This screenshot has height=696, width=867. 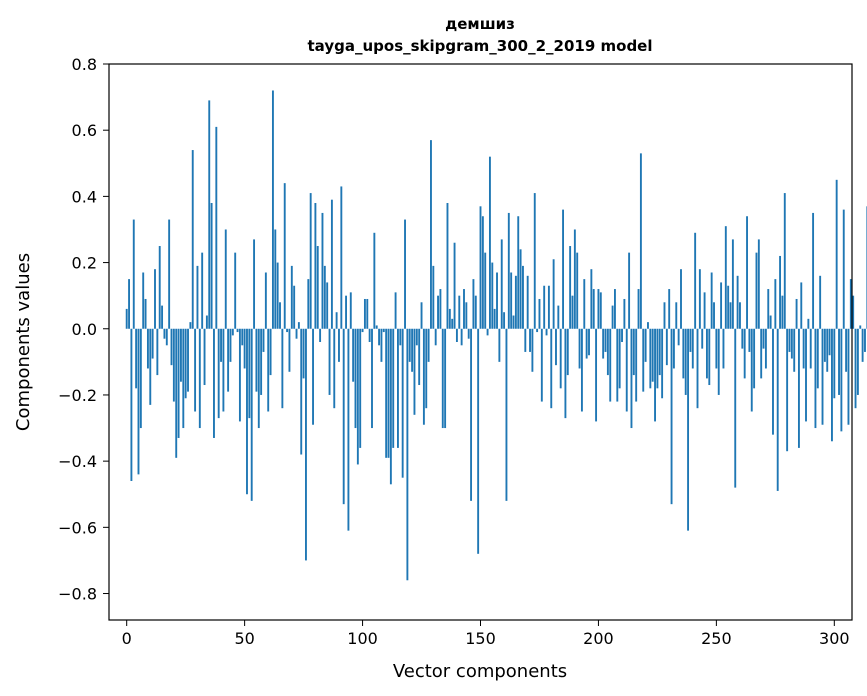 What do you see at coordinates (716, 638) in the screenshot?
I see `x-tick-label: 250` at bounding box center [716, 638].